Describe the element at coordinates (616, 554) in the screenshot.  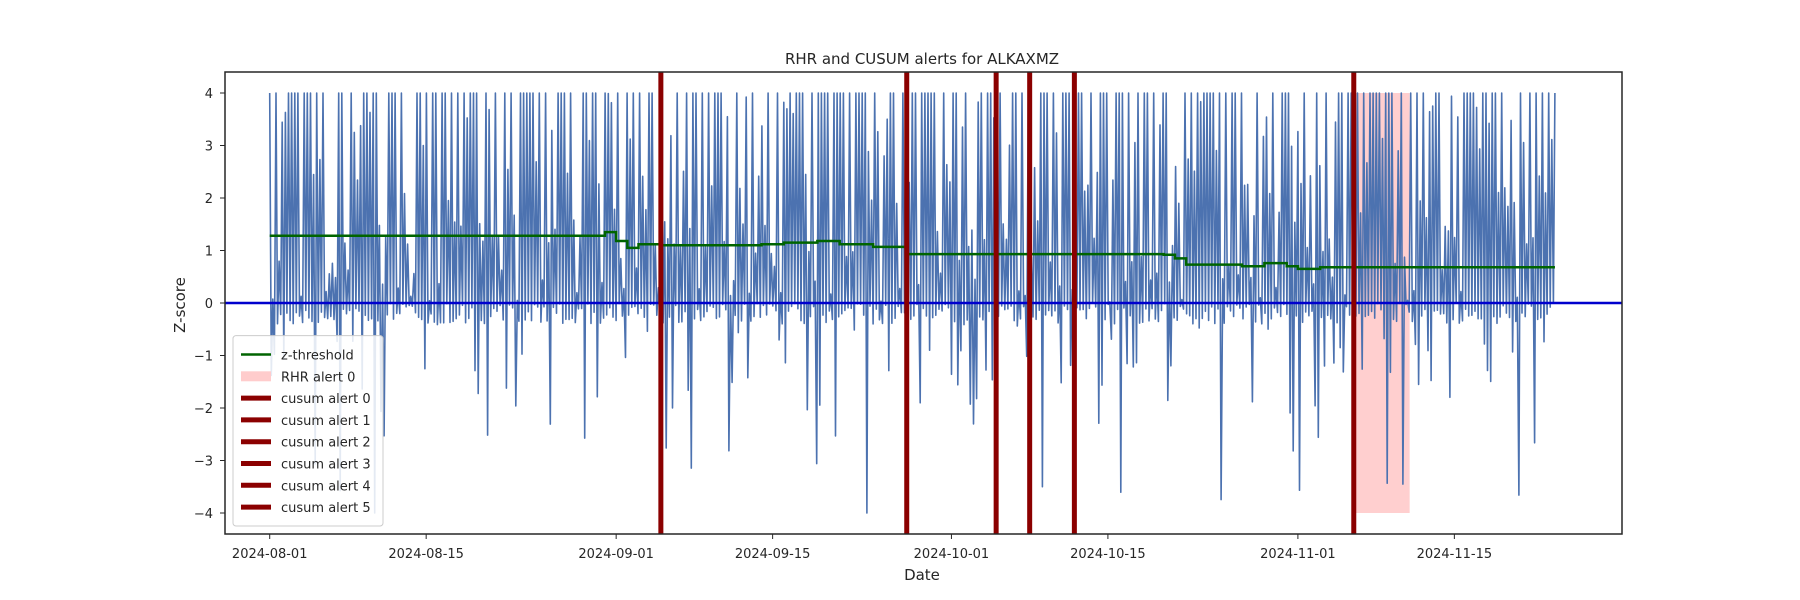
I see `x-tick-label: 2024-09-01` at that location.